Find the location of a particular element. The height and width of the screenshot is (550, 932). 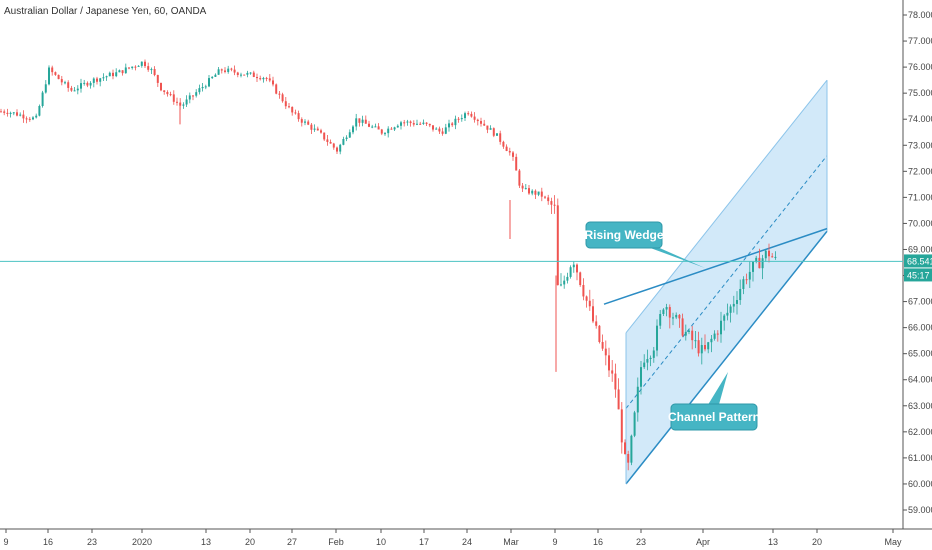

price-tag-value: 68.541 is located at coordinates (919, 261).